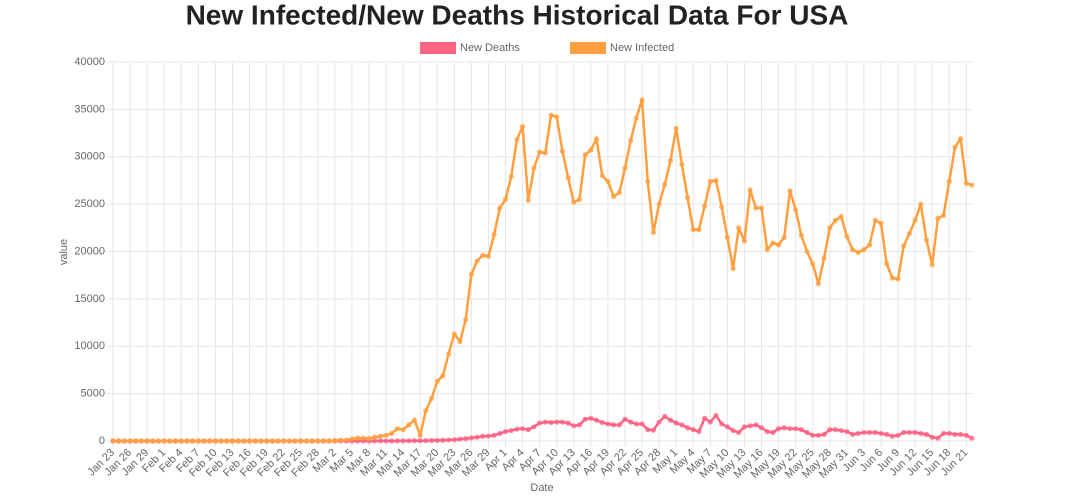 This screenshot has width=1080, height=500. What do you see at coordinates (89, 62) in the screenshot?
I see `y-tick-label: 40000` at bounding box center [89, 62].